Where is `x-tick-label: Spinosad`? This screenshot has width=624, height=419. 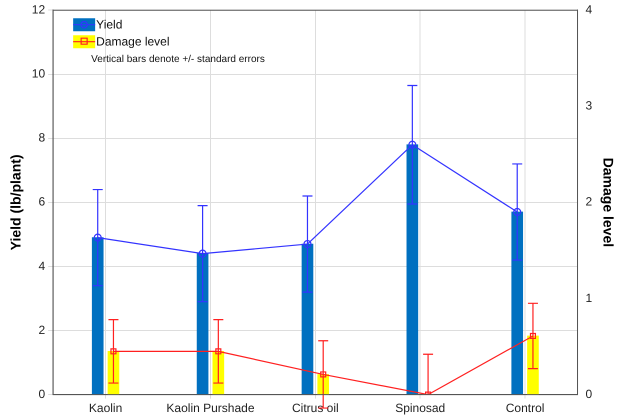 x-tick-label: Spinosad is located at coordinates (420, 408).